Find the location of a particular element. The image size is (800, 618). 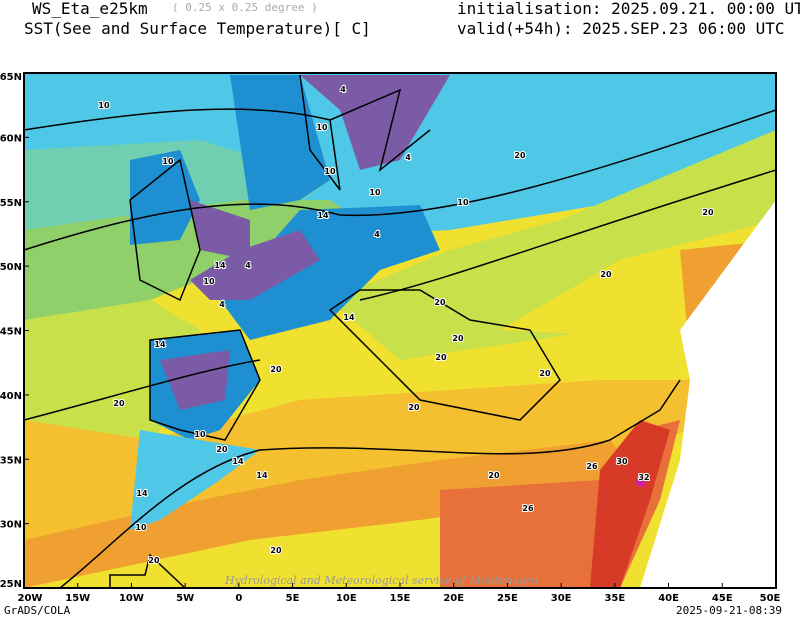

latitude-label: 50N is located at coordinates (11, 267).